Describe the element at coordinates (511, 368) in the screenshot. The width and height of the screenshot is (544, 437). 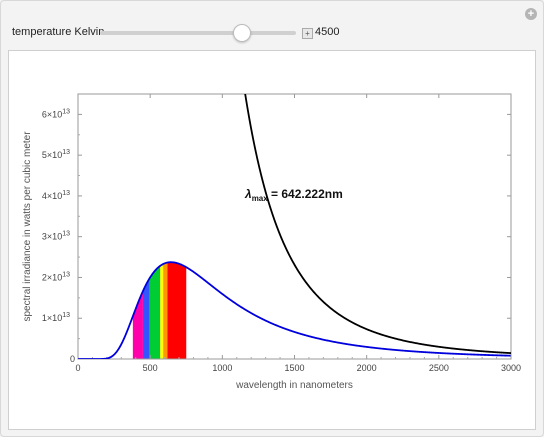
I see `x-tick-label: 3000` at that location.